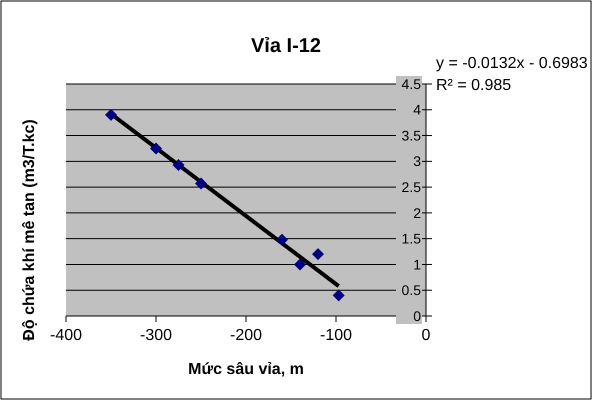 The image size is (592, 400). I want to click on y-tick-label: 4, so click(417, 110).